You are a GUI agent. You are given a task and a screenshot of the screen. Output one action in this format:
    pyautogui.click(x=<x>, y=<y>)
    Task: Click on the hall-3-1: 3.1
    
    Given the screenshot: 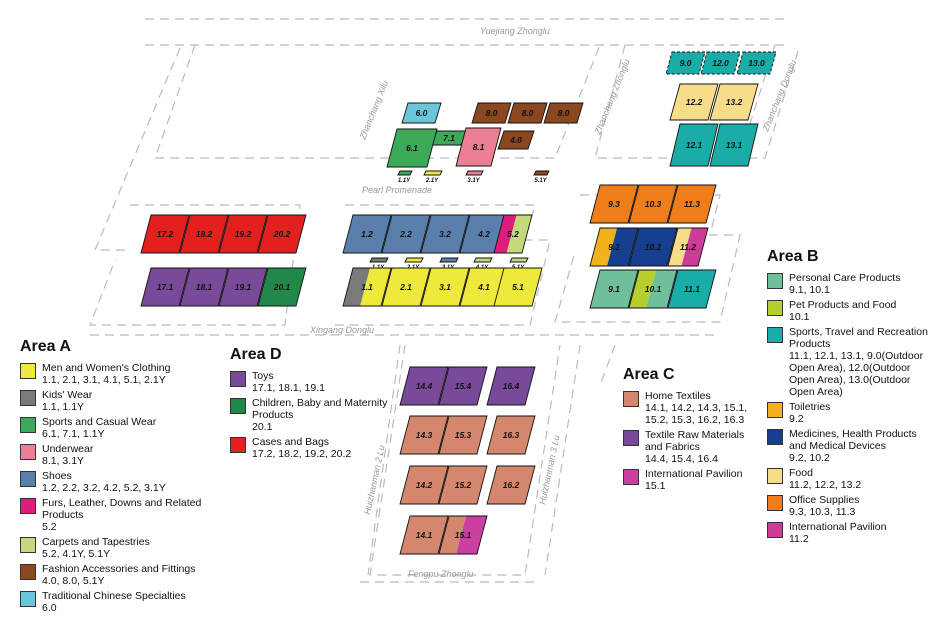 What is the action you would take?
    pyautogui.click(x=445, y=287)
    